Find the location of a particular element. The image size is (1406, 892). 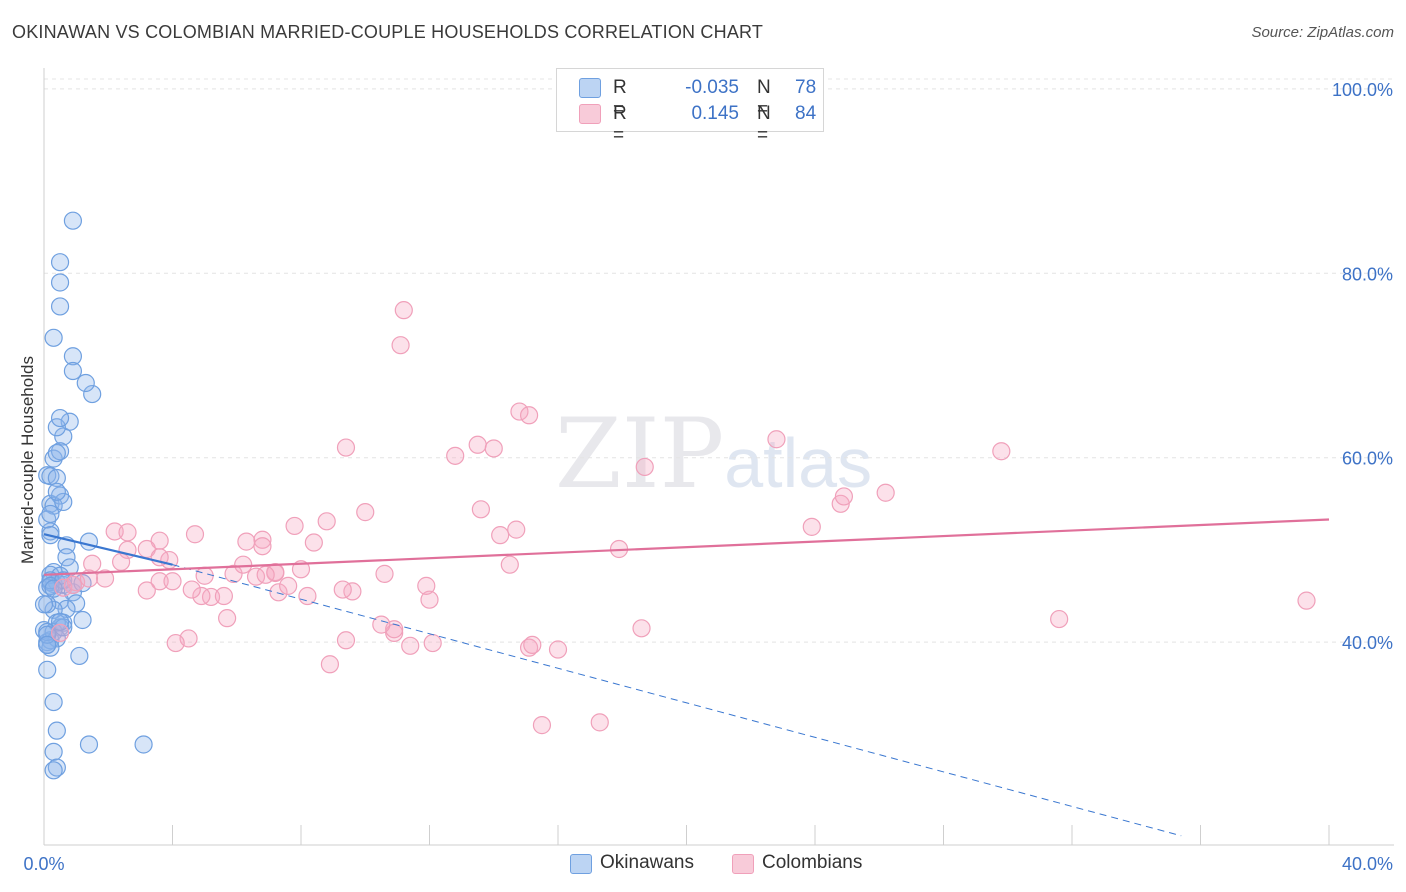

legend-swatch-colombians is located at coordinates (590, 114).